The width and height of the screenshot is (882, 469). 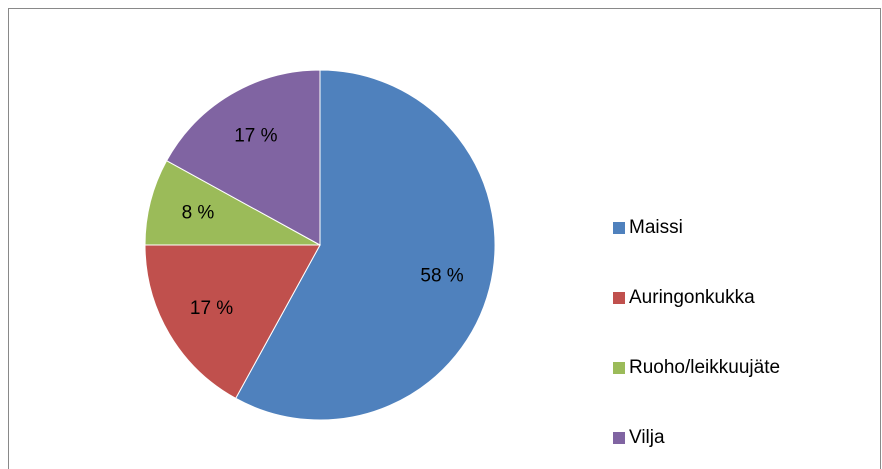 What do you see at coordinates (704, 367) in the screenshot?
I see `legend-label: Ruoho/leikkuujäte` at bounding box center [704, 367].